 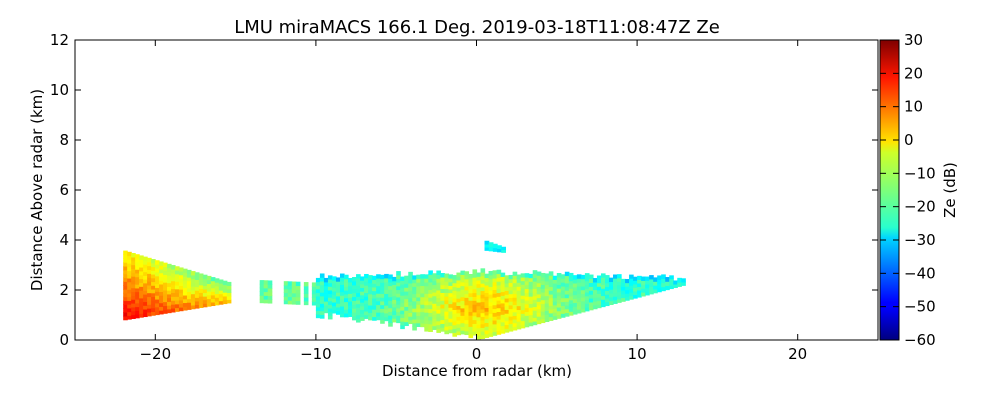 What do you see at coordinates (908, 190) in the screenshot?
I see `colorbar-ticks: 30 20 10 0 −10 −20 −30 −40 −50 −60` at bounding box center [908, 190].